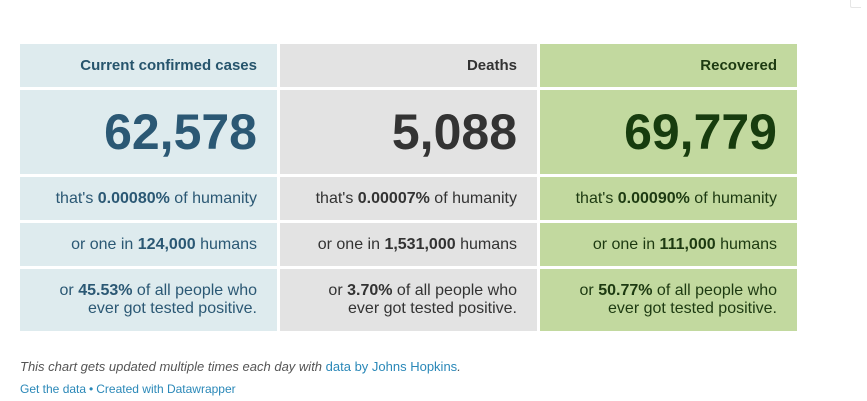  I want to click on share-value: 0.00090%, so click(653, 198).